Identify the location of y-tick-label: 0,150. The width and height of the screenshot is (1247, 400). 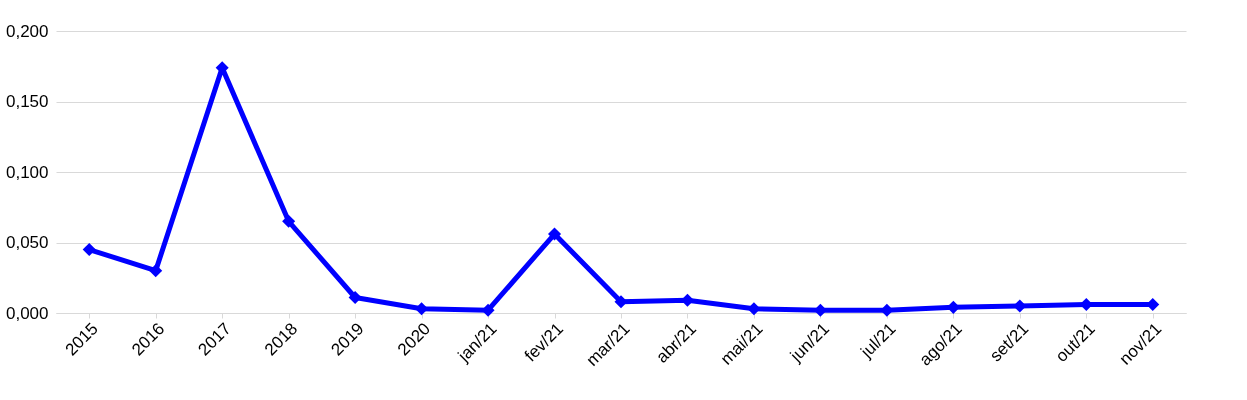
(27, 101).